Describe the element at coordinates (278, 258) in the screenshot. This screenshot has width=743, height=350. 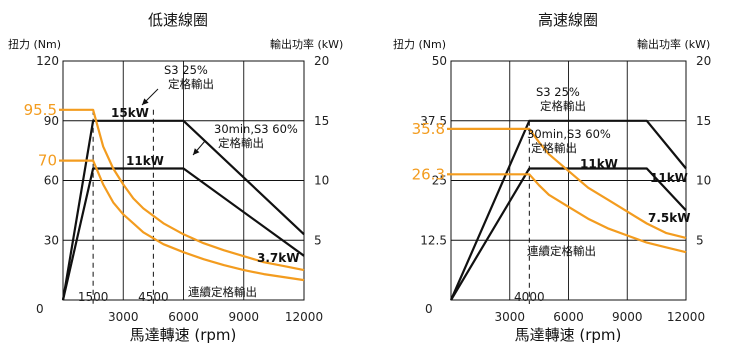
I see `power-label: 3.7kW` at that location.